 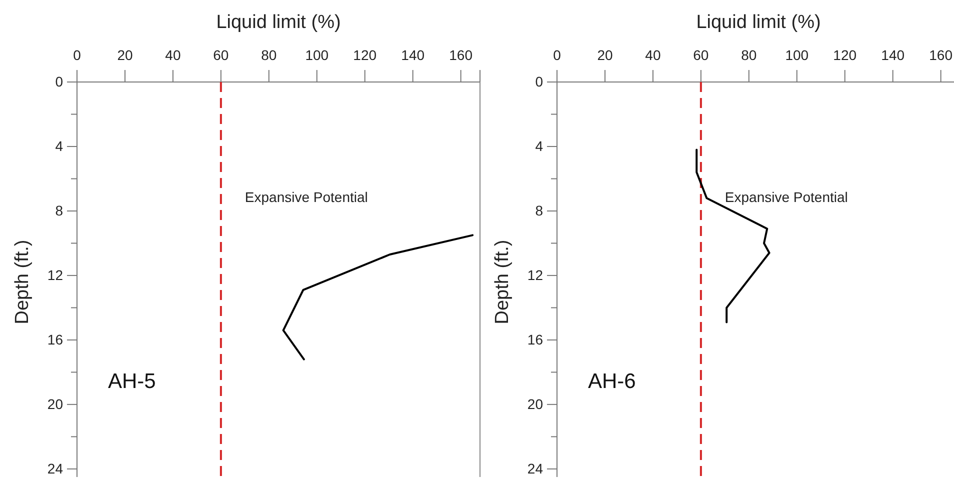 What do you see at coordinates (612, 381) in the screenshot?
I see `annotation: AH-6` at bounding box center [612, 381].